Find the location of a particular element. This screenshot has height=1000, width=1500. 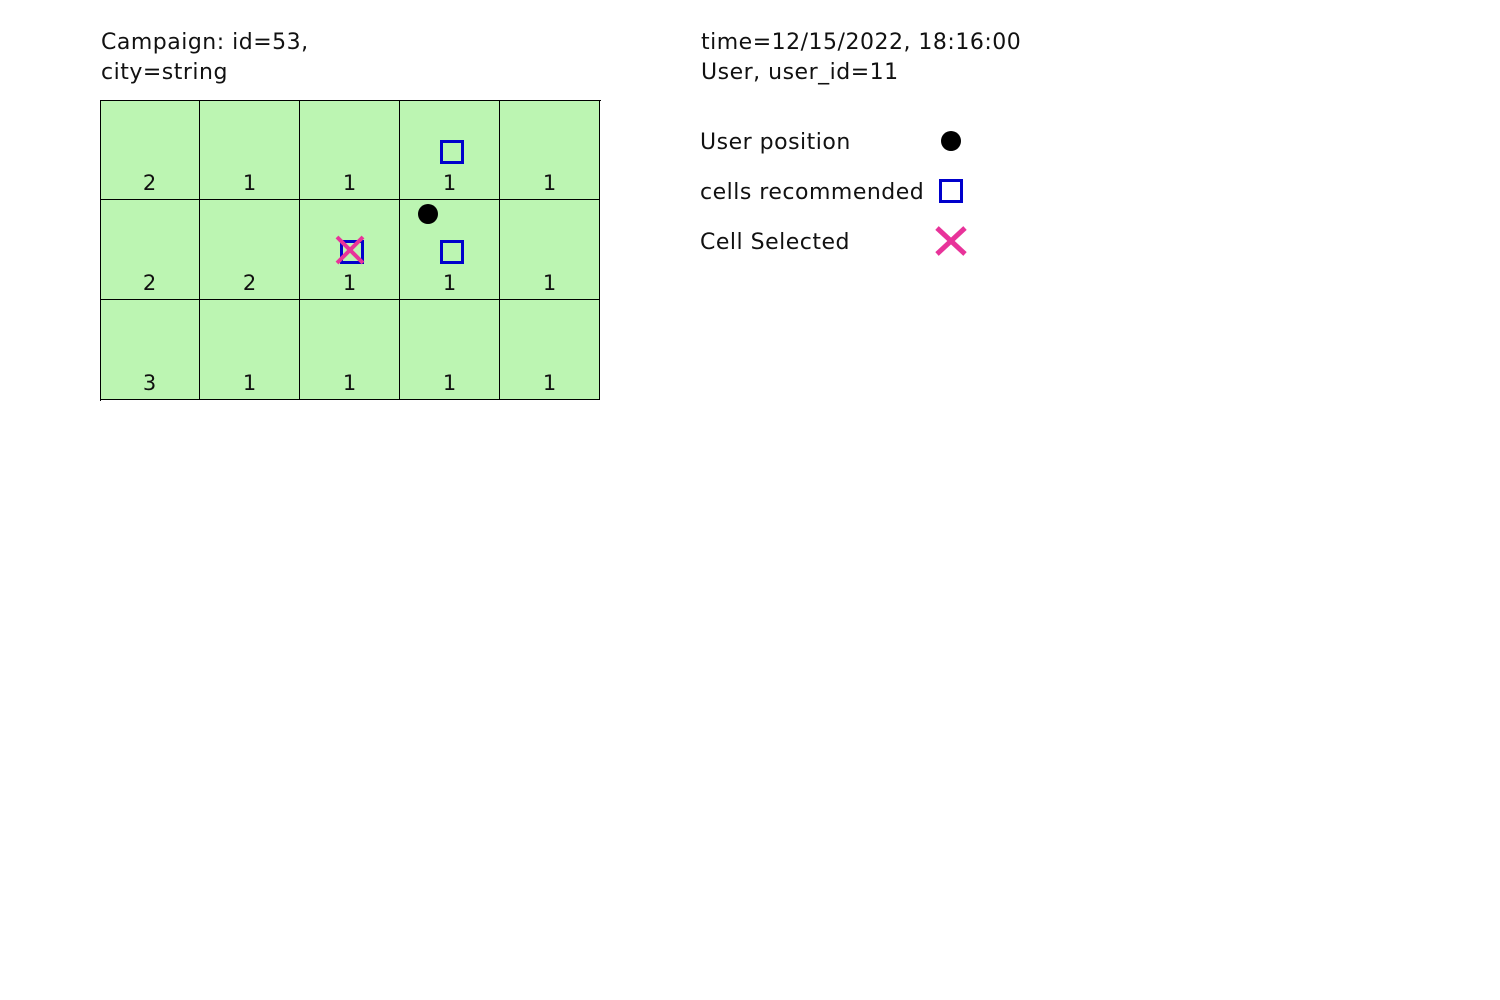

grid-cell-r1-c0: 2 is located at coordinates (150, 250).